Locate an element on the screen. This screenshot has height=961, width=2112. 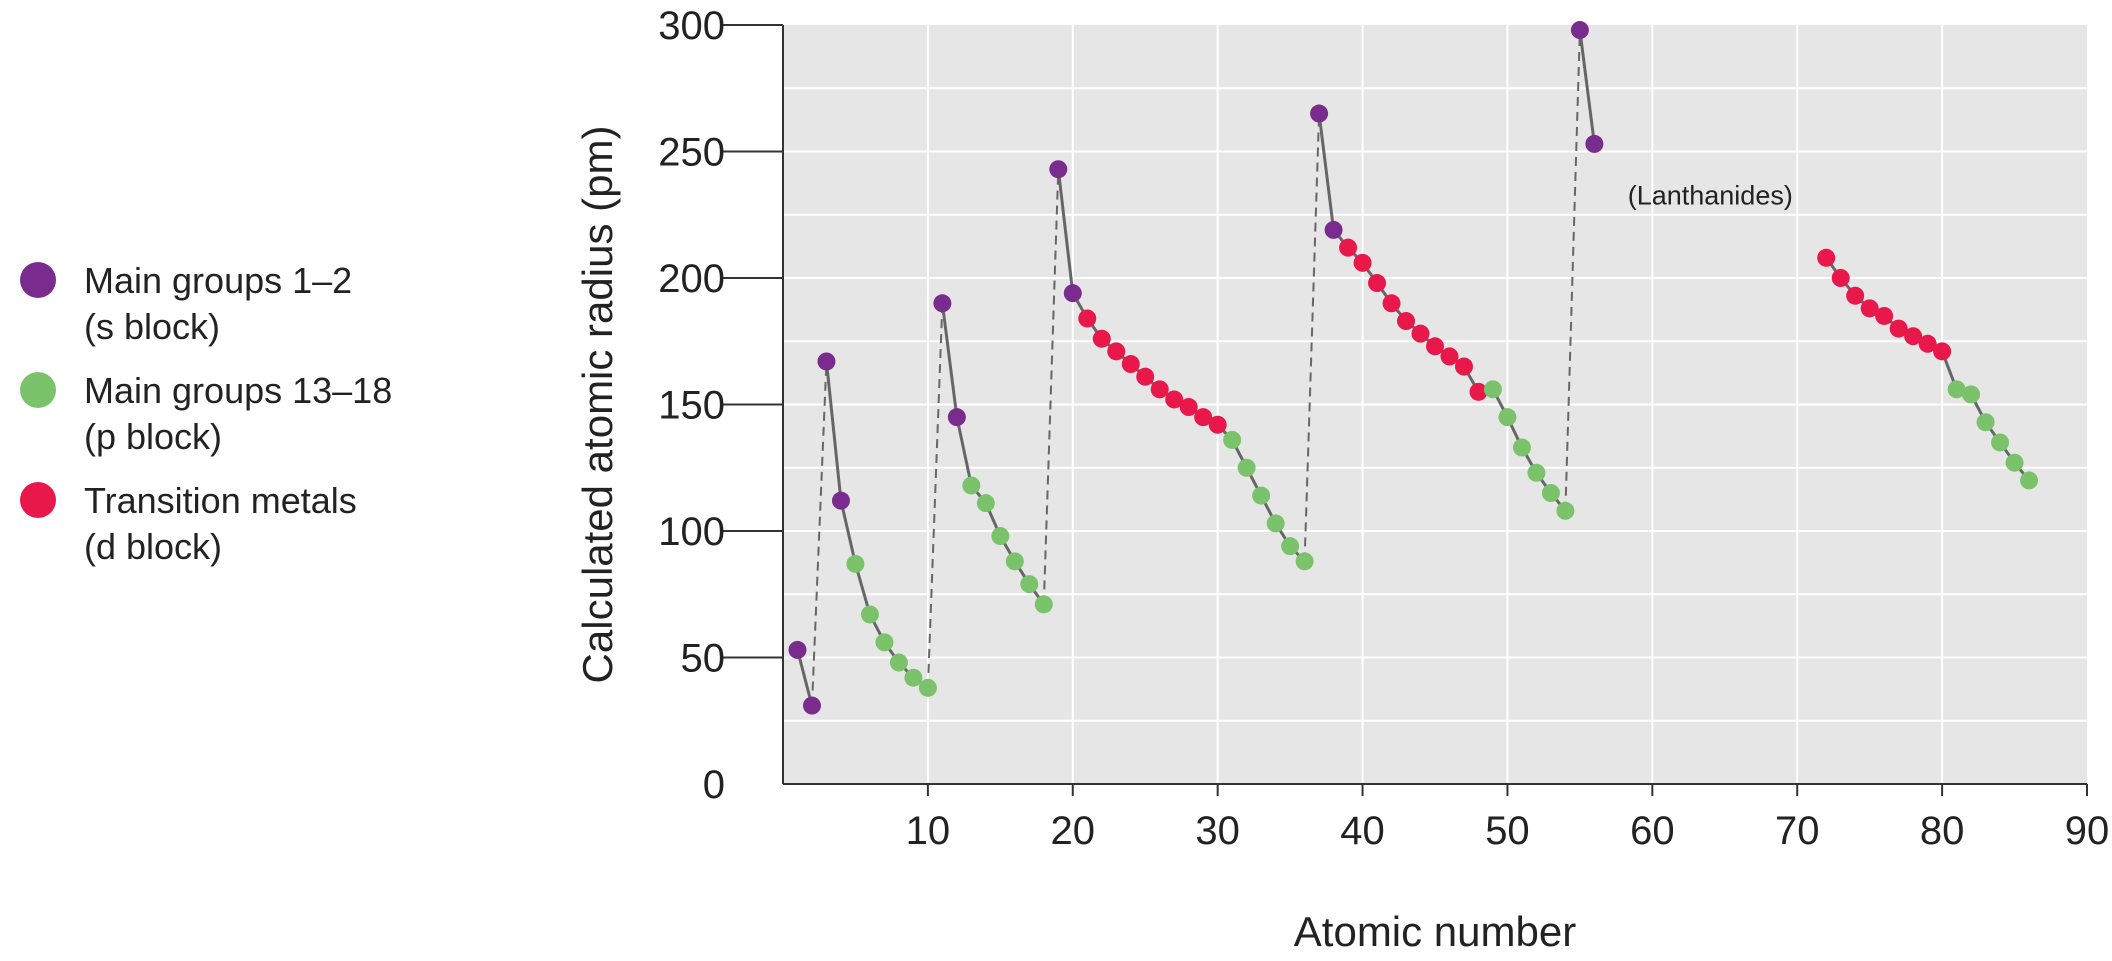
x-tick-label: 20 is located at coordinates (1073, 831).